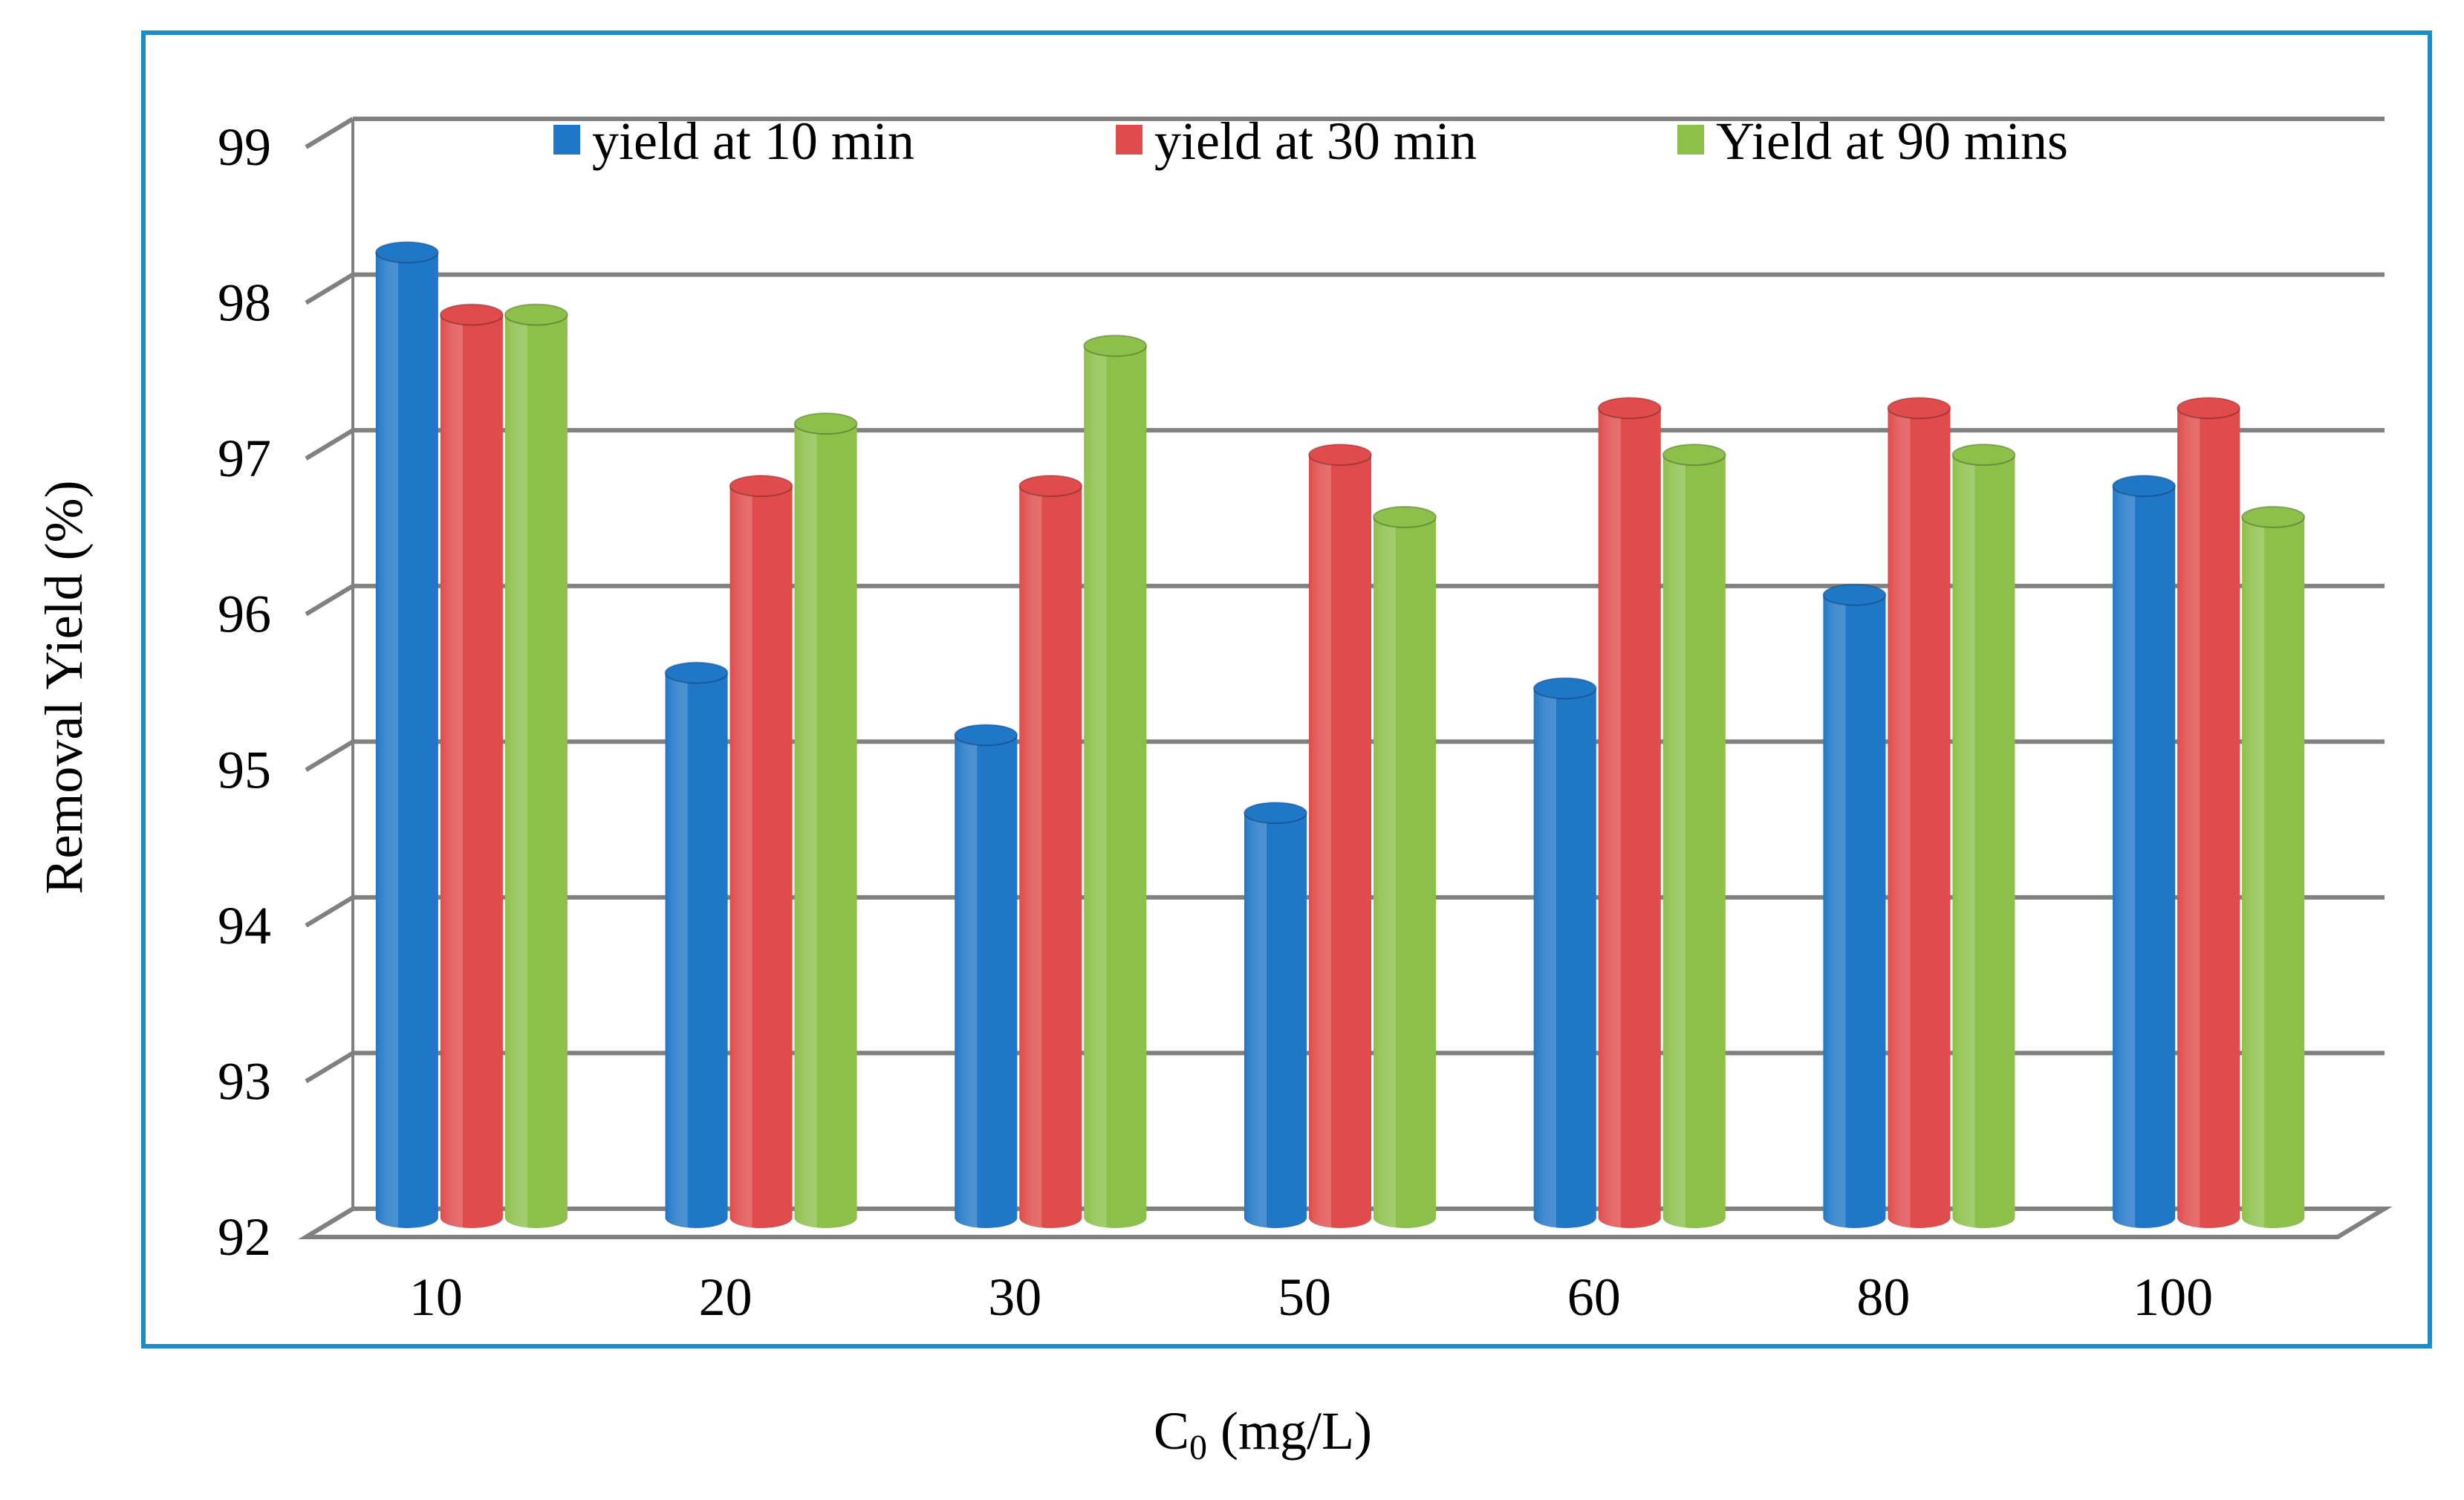  I want to click on legend-label: yield at 10 min, so click(753, 141).